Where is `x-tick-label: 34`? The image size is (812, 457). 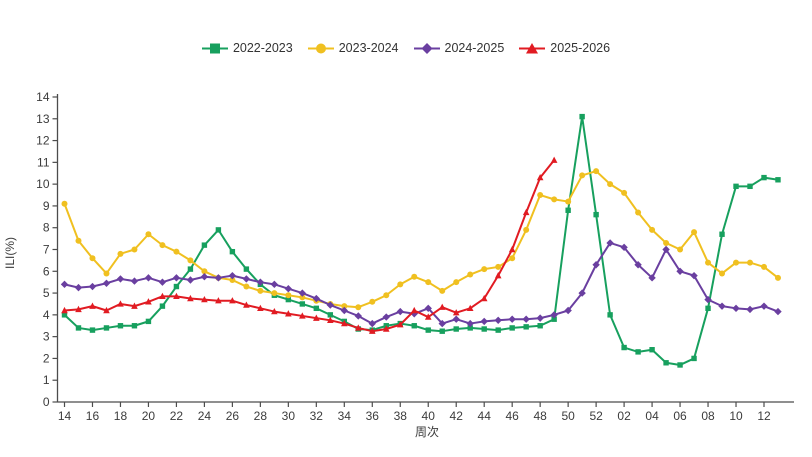
x-tick-label: 34 is located at coordinates (345, 416).